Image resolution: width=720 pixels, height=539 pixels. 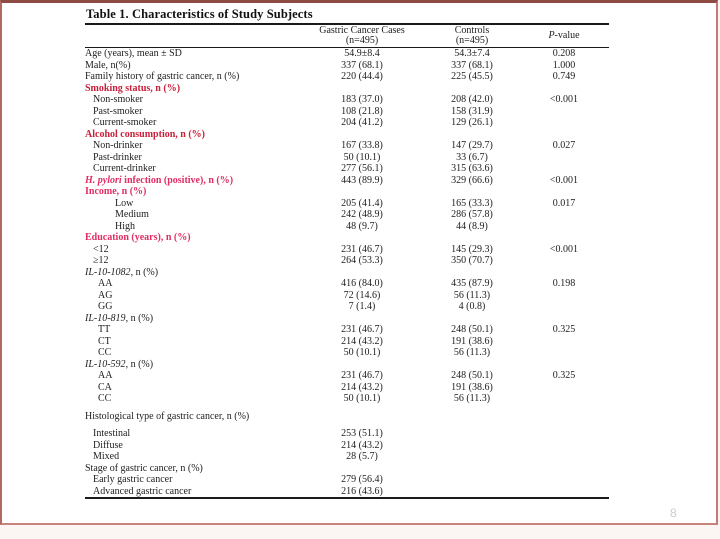 I want to click on cell-cases: 253 (51.1), so click(x=362, y=433).